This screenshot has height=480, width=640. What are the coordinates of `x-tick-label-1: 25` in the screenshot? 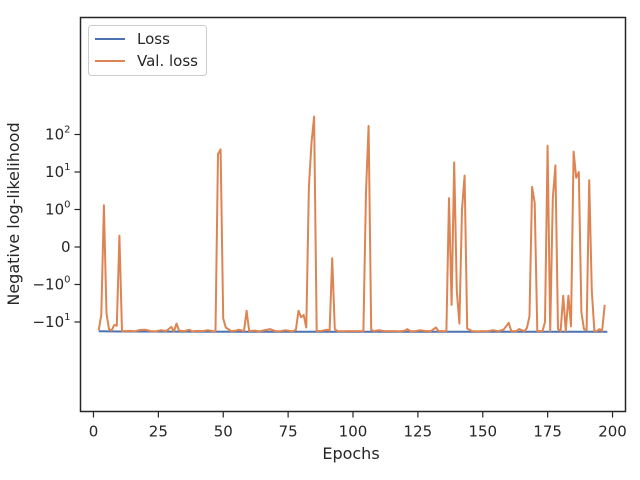 It's located at (158, 432).